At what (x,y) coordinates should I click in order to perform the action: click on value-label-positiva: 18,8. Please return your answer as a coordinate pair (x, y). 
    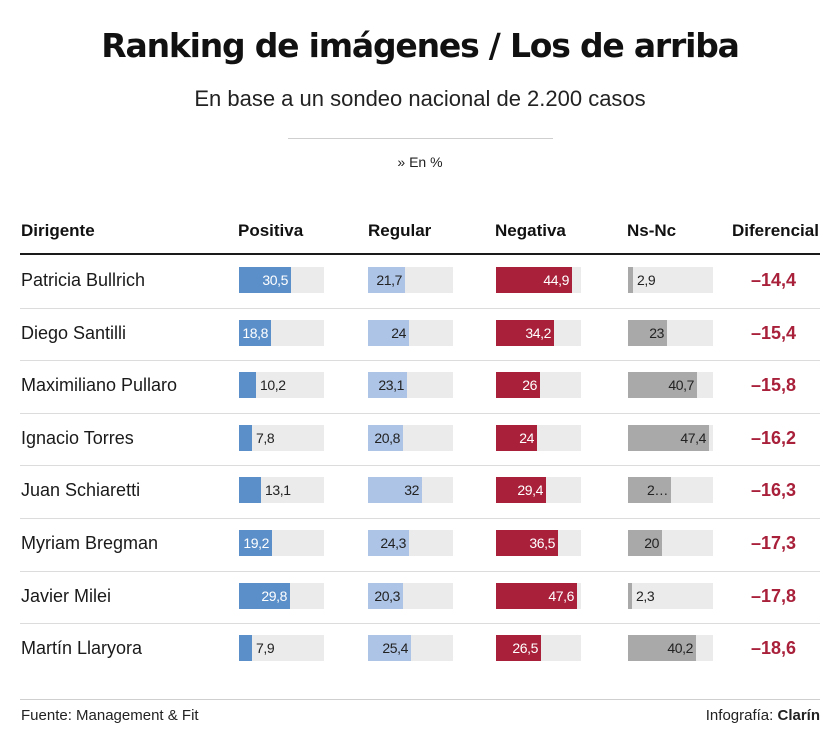
    Looking at the image, I should click on (255, 332).